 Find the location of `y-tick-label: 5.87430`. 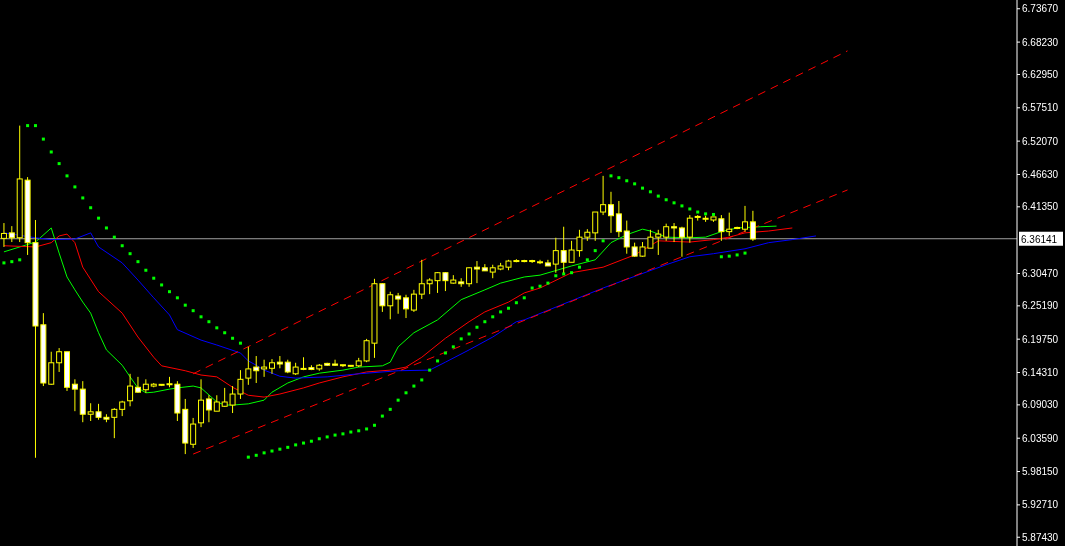

y-tick-label: 5.87430 is located at coordinates (1040, 537).